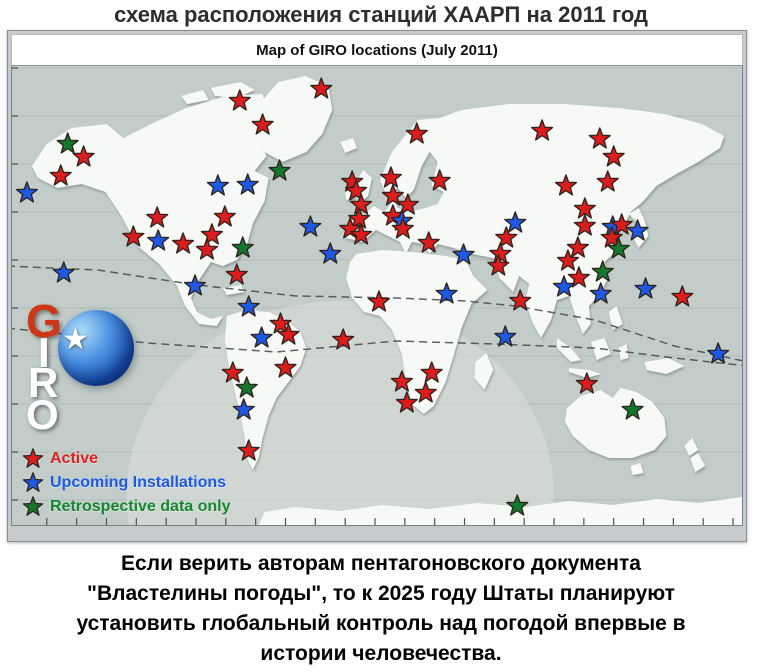 This screenshot has width=762, height=672. Describe the element at coordinates (381, 653) in the screenshot. I see `caption-line: истории человечества.` at that location.